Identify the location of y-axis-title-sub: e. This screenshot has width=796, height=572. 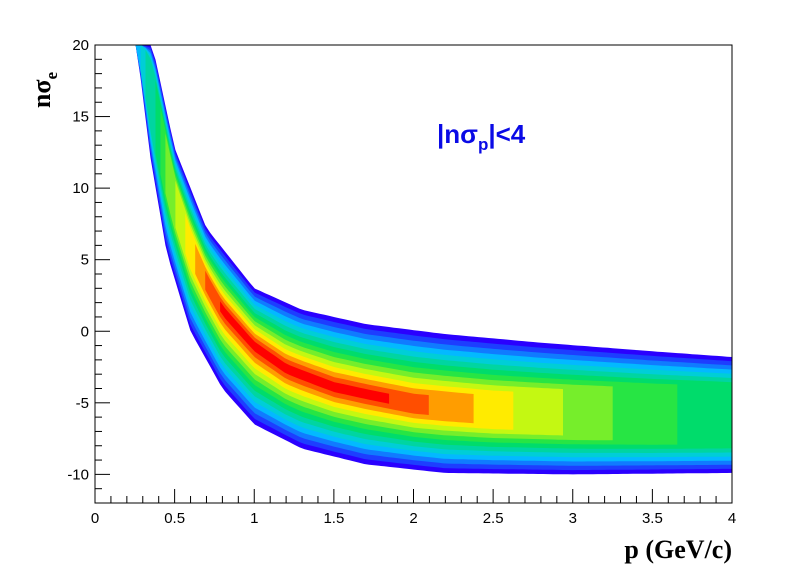
(51, 75).